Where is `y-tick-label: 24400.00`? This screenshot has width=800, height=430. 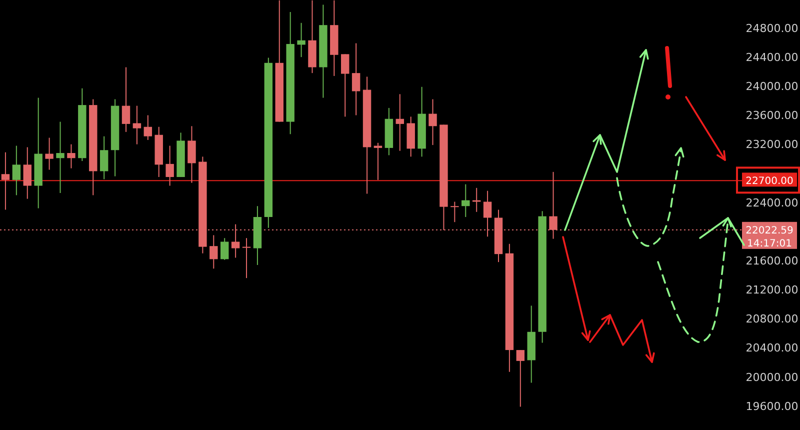 y-tick-label: 24400.00 is located at coordinates (772, 57).